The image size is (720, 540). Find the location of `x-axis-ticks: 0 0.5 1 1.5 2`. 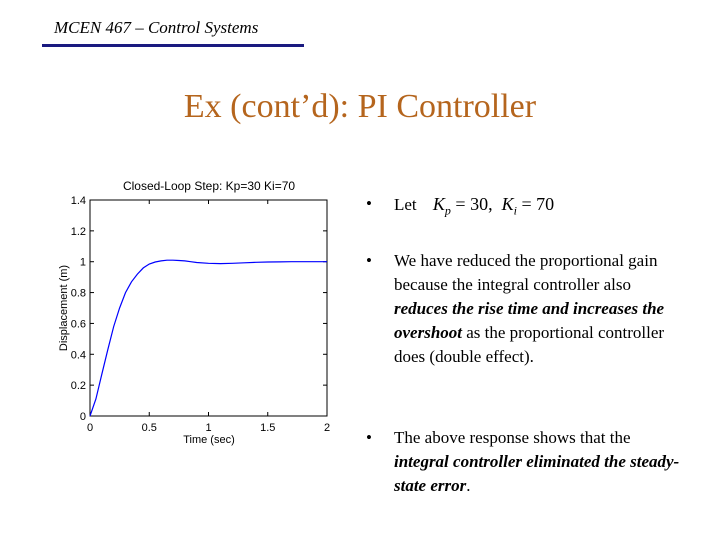

x-axis-ticks: 0 0.5 1 1.5 2 is located at coordinates (208, 317).